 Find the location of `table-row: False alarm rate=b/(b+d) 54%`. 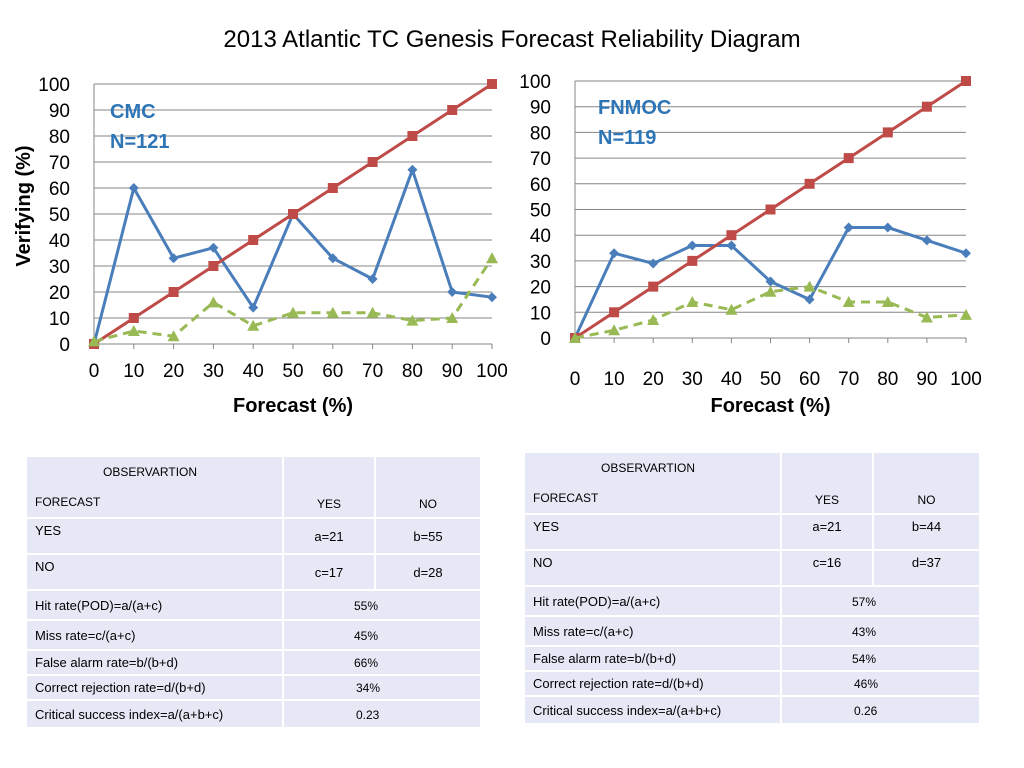

table-row: False alarm rate=b/(b+d) 54% is located at coordinates (752, 658).